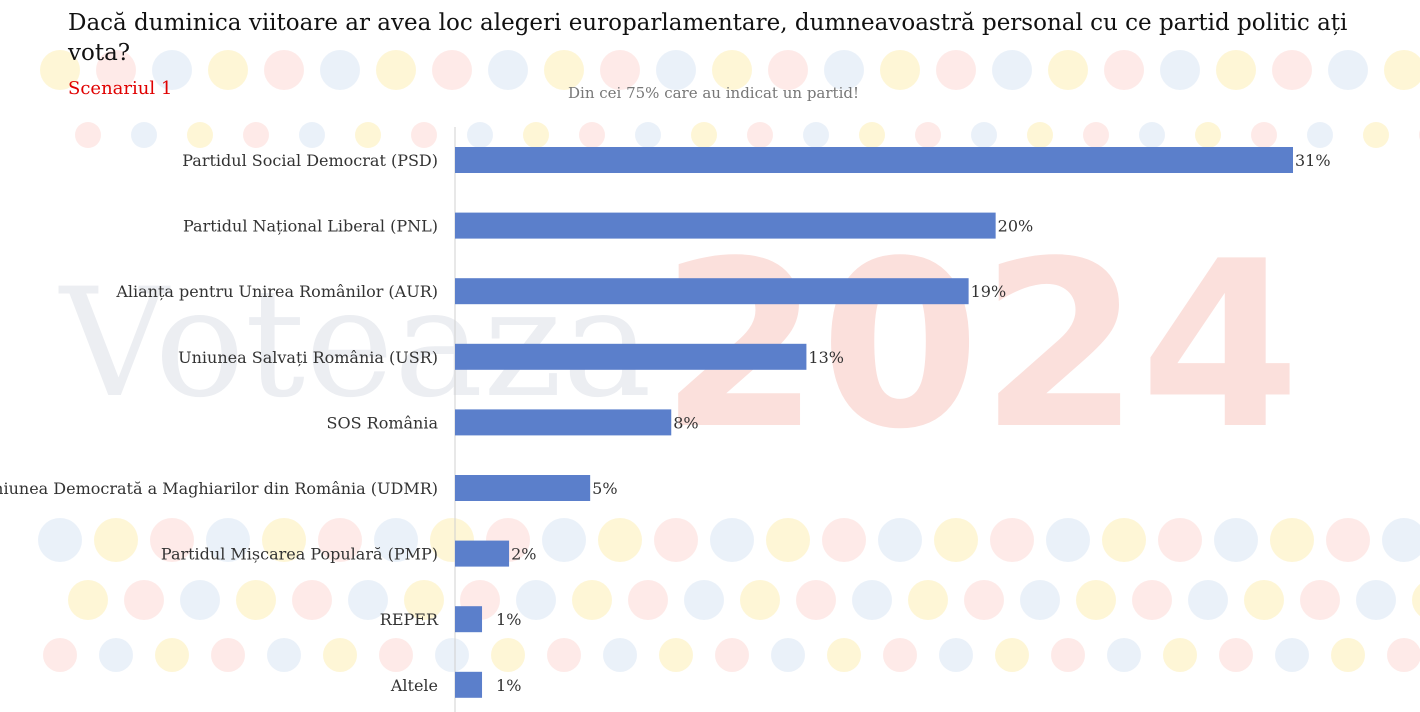 The height and width of the screenshot is (712, 1420). Describe the element at coordinates (120, 88) in the screenshot. I see `scenario-label: Scenariul 1` at that location.